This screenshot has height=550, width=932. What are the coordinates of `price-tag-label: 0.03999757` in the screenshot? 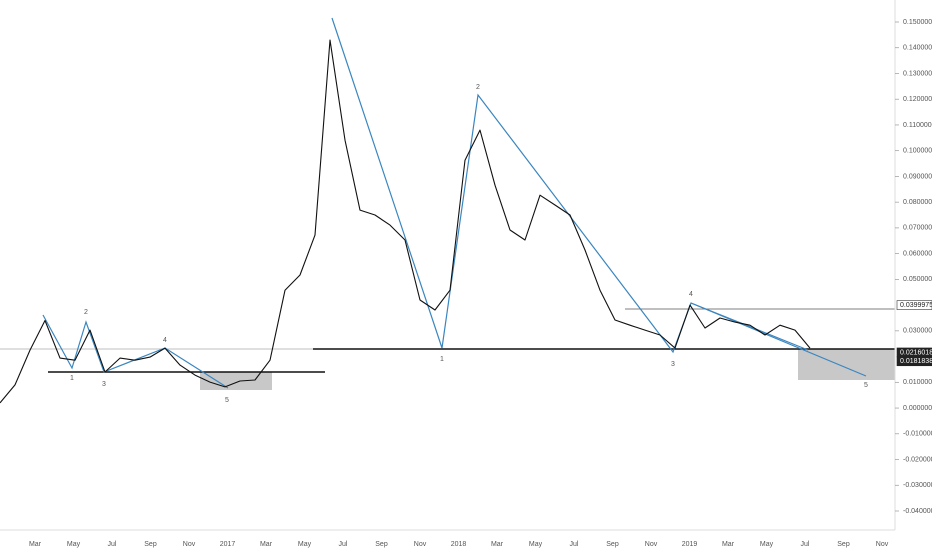 It's located at (916, 305).